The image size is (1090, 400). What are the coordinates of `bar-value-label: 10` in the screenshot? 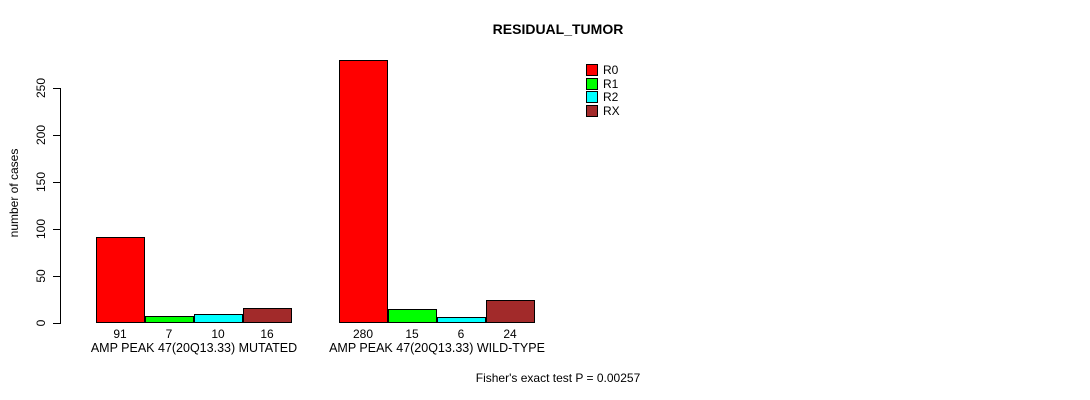 It's located at (218, 334).